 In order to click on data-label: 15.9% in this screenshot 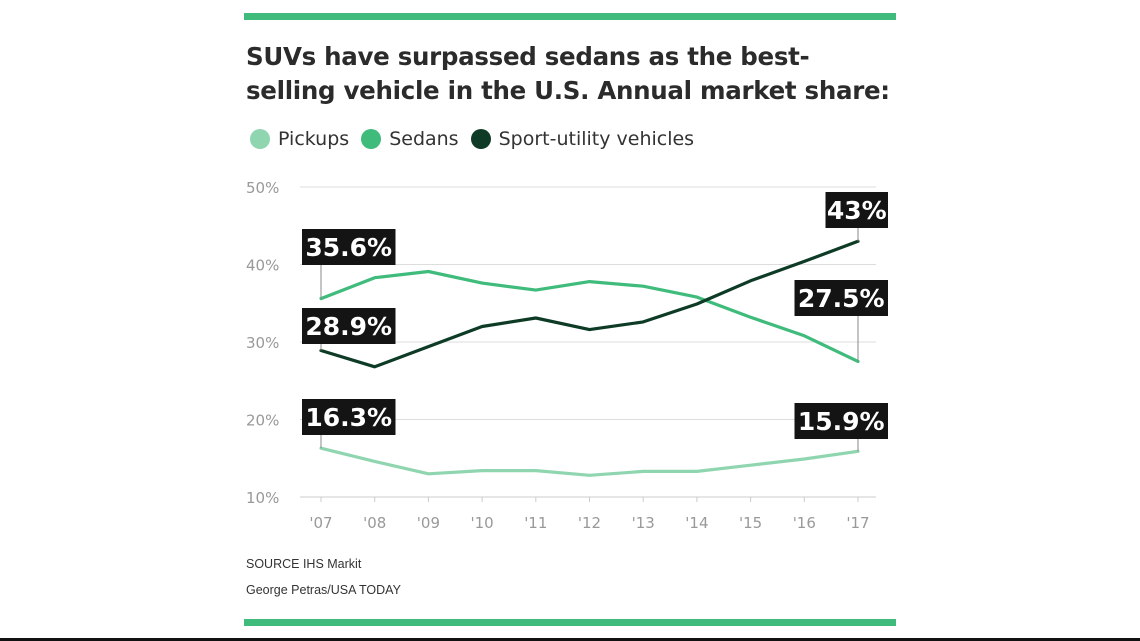, I will do `click(841, 421)`.